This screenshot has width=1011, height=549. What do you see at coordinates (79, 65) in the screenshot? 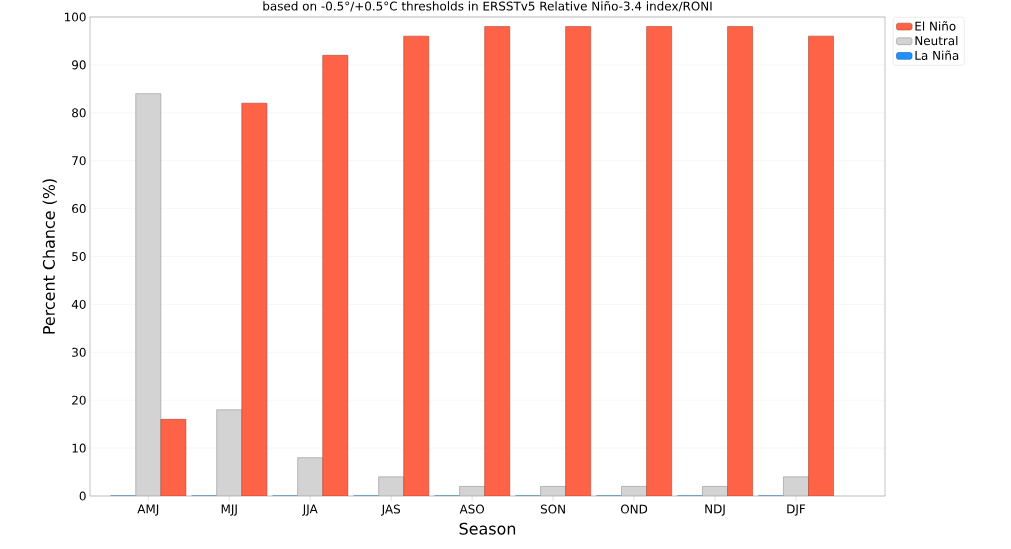
I see `y-tick-label: 90` at bounding box center [79, 65].